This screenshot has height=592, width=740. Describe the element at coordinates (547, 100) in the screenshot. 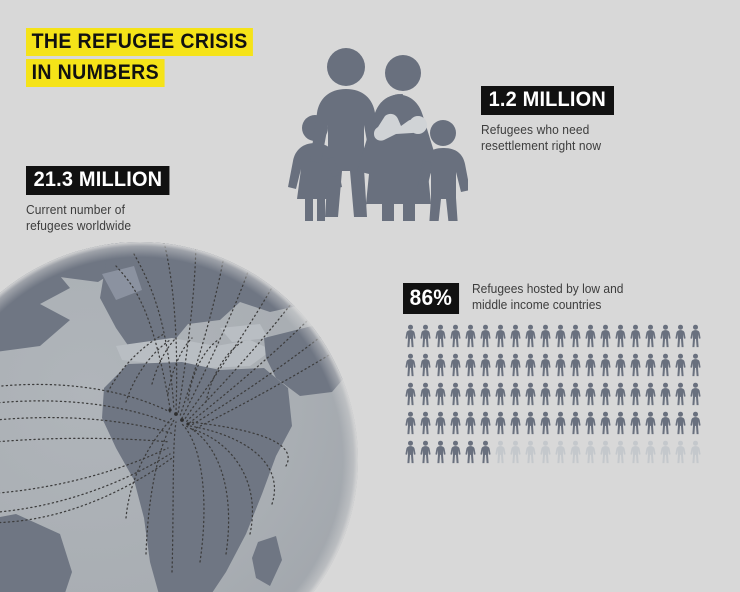

I see `stat-value-badge: 1.2 MILLION` at that location.